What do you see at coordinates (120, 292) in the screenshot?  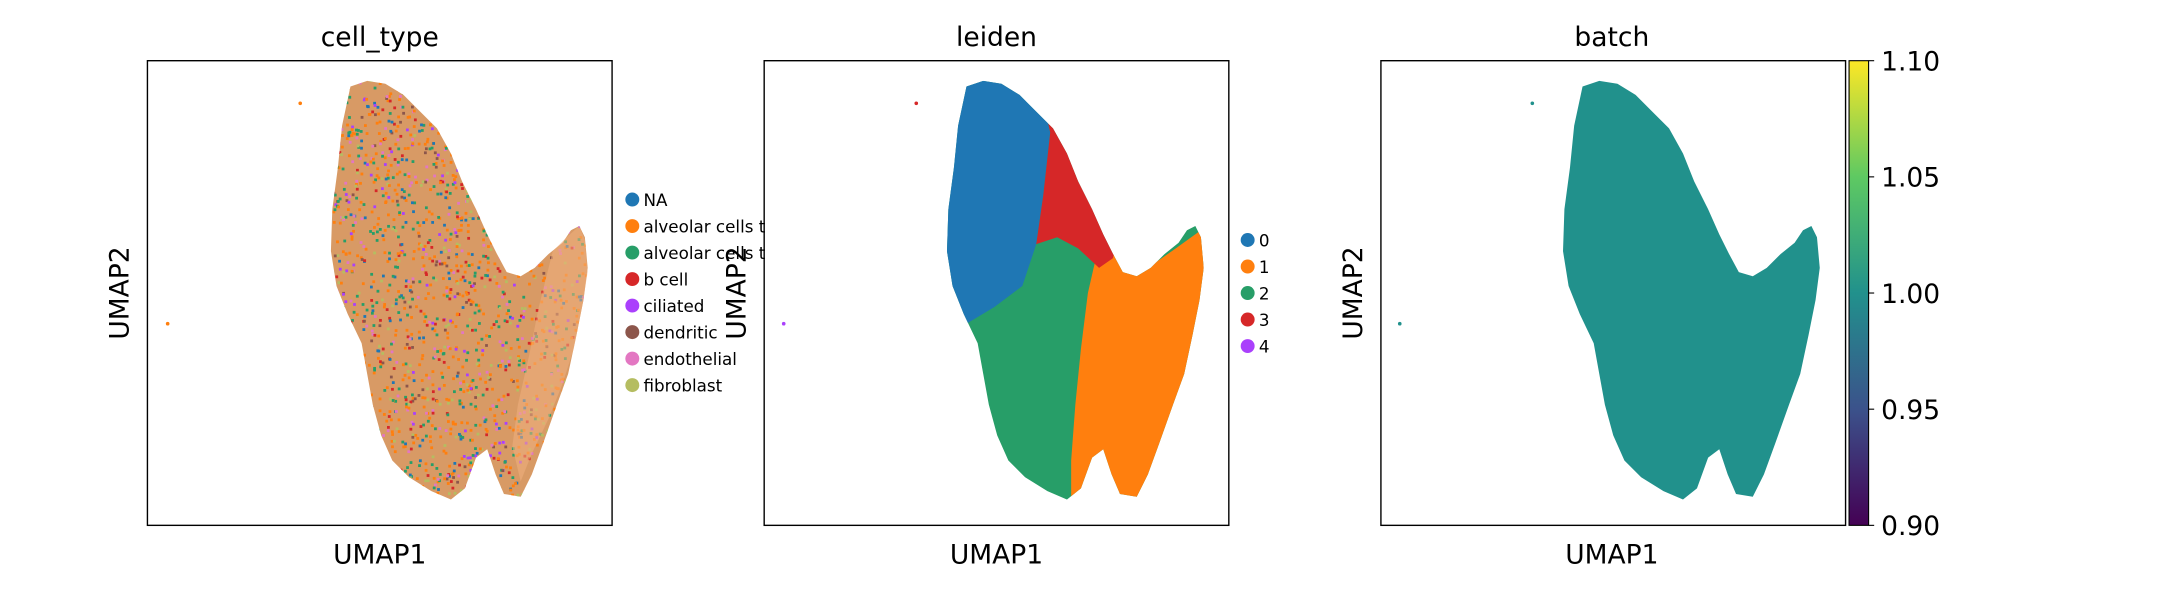 I see `panel-1-ylabel: UMAP2` at bounding box center [120, 292].